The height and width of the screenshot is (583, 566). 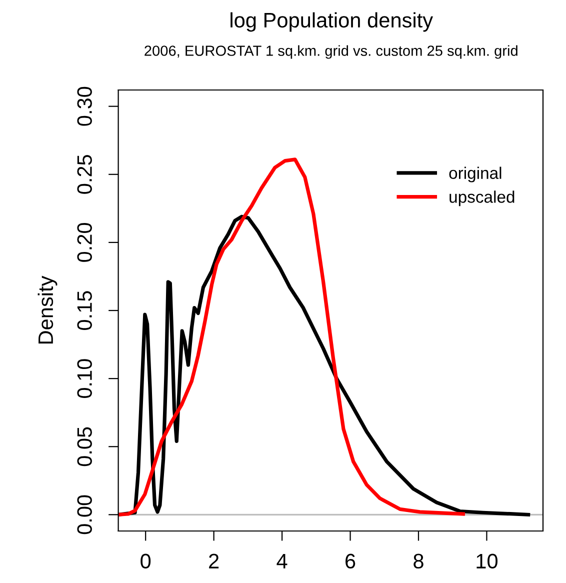 What do you see at coordinates (84, 242) in the screenshot?
I see `y-tick-label: 0.20` at bounding box center [84, 242].